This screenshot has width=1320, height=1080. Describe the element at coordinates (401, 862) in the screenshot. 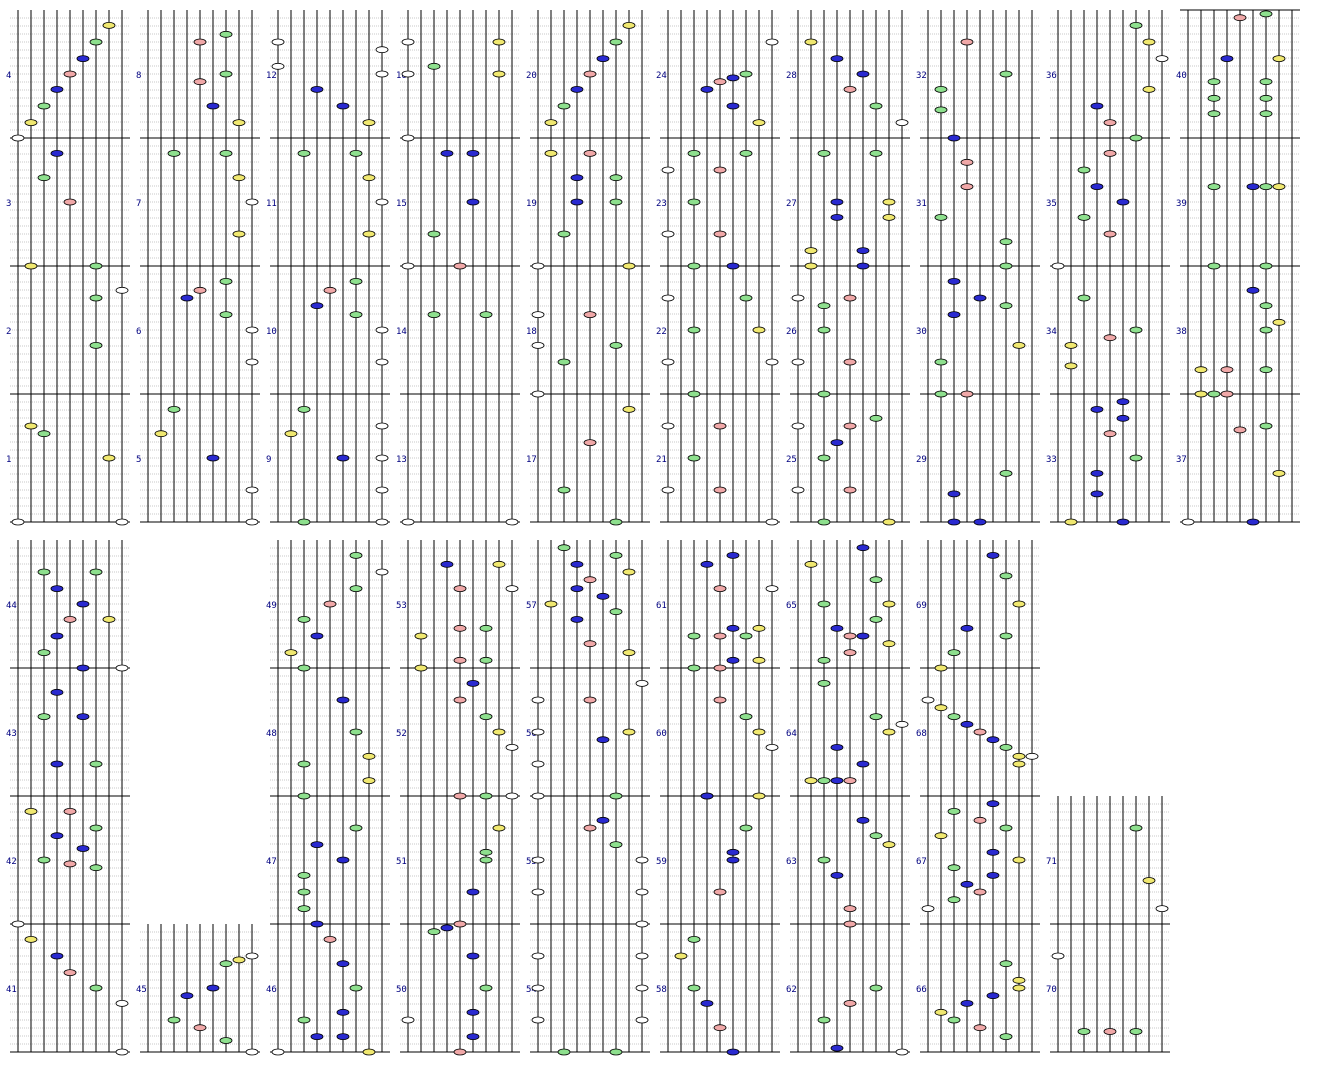

I see `measure-number: 51` at that location.